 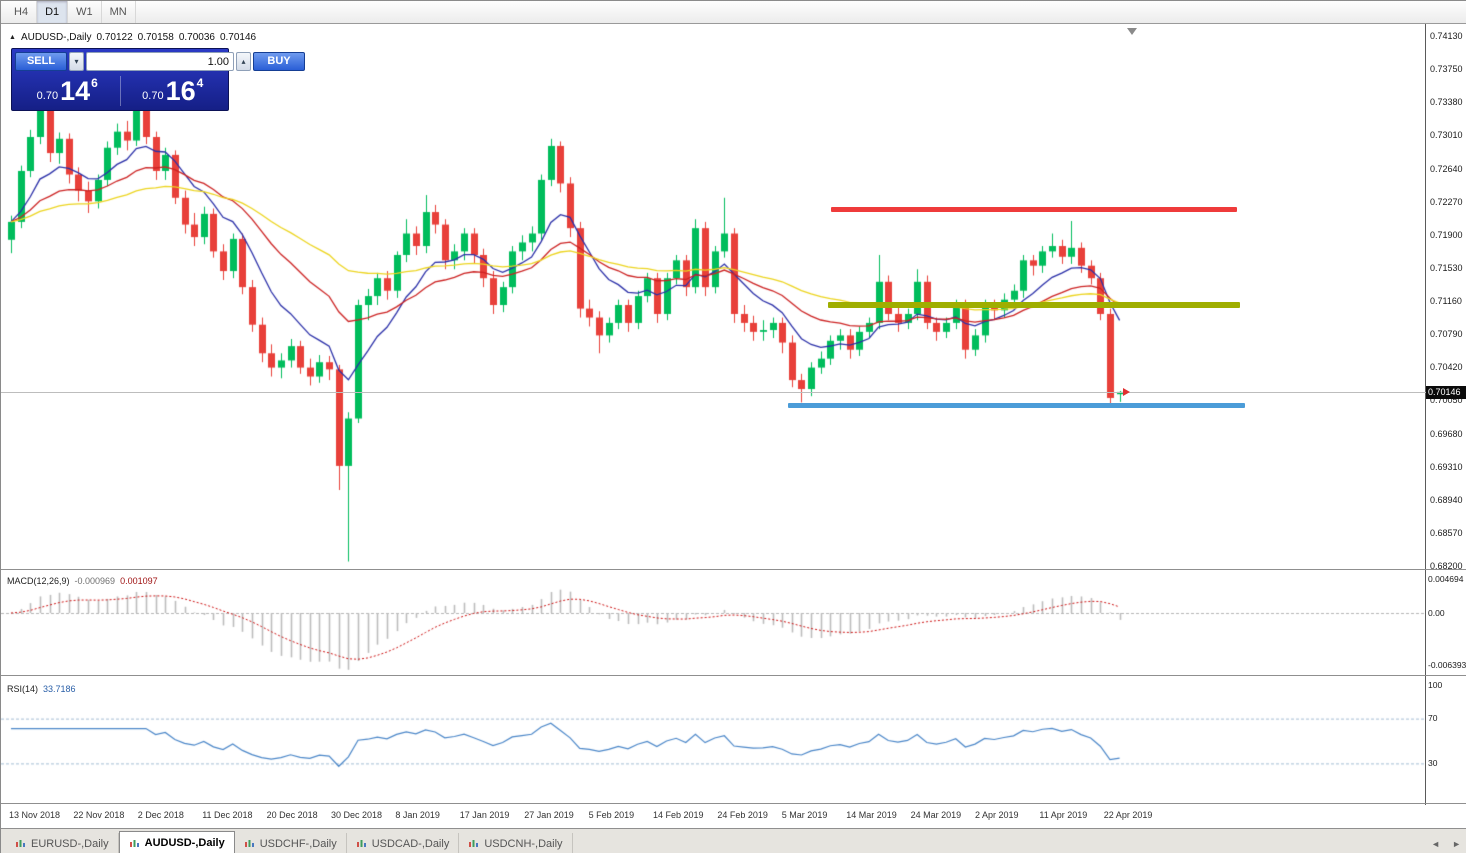 I want to click on buy-price-prefix: 0.70, so click(x=153, y=96).